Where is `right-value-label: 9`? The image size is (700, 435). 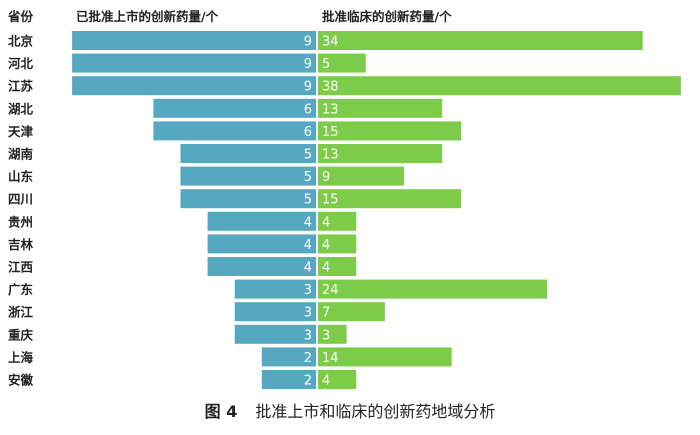 right-value-label: 9 is located at coordinates (326, 177).